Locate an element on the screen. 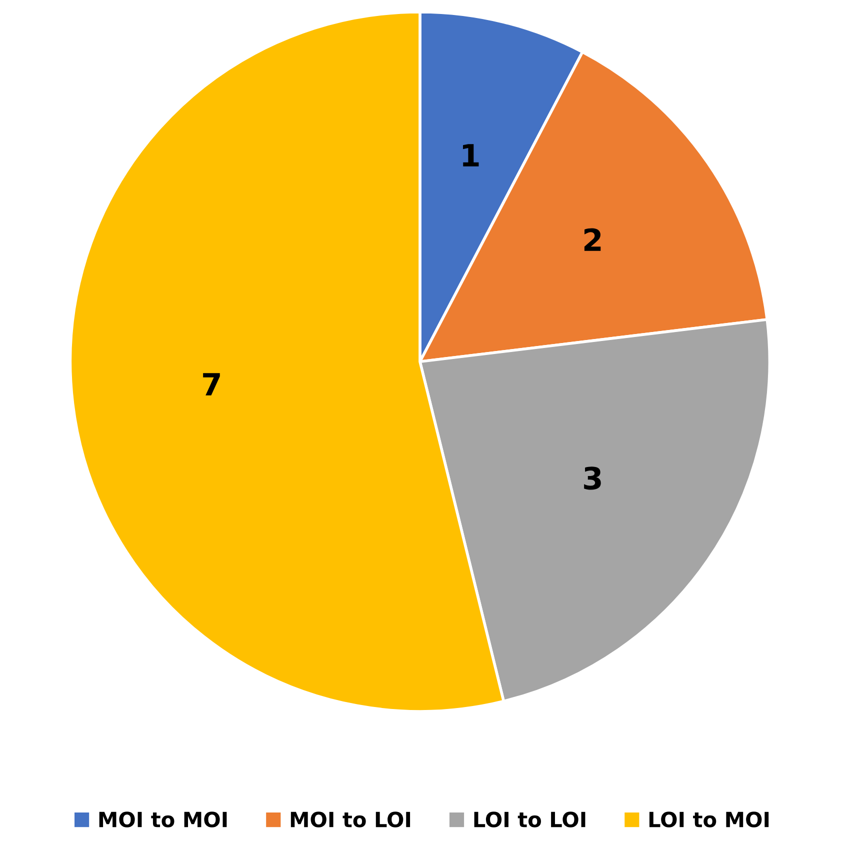 This screenshot has width=845, height=845. legend-label: LOI to MOI is located at coordinates (709, 820).